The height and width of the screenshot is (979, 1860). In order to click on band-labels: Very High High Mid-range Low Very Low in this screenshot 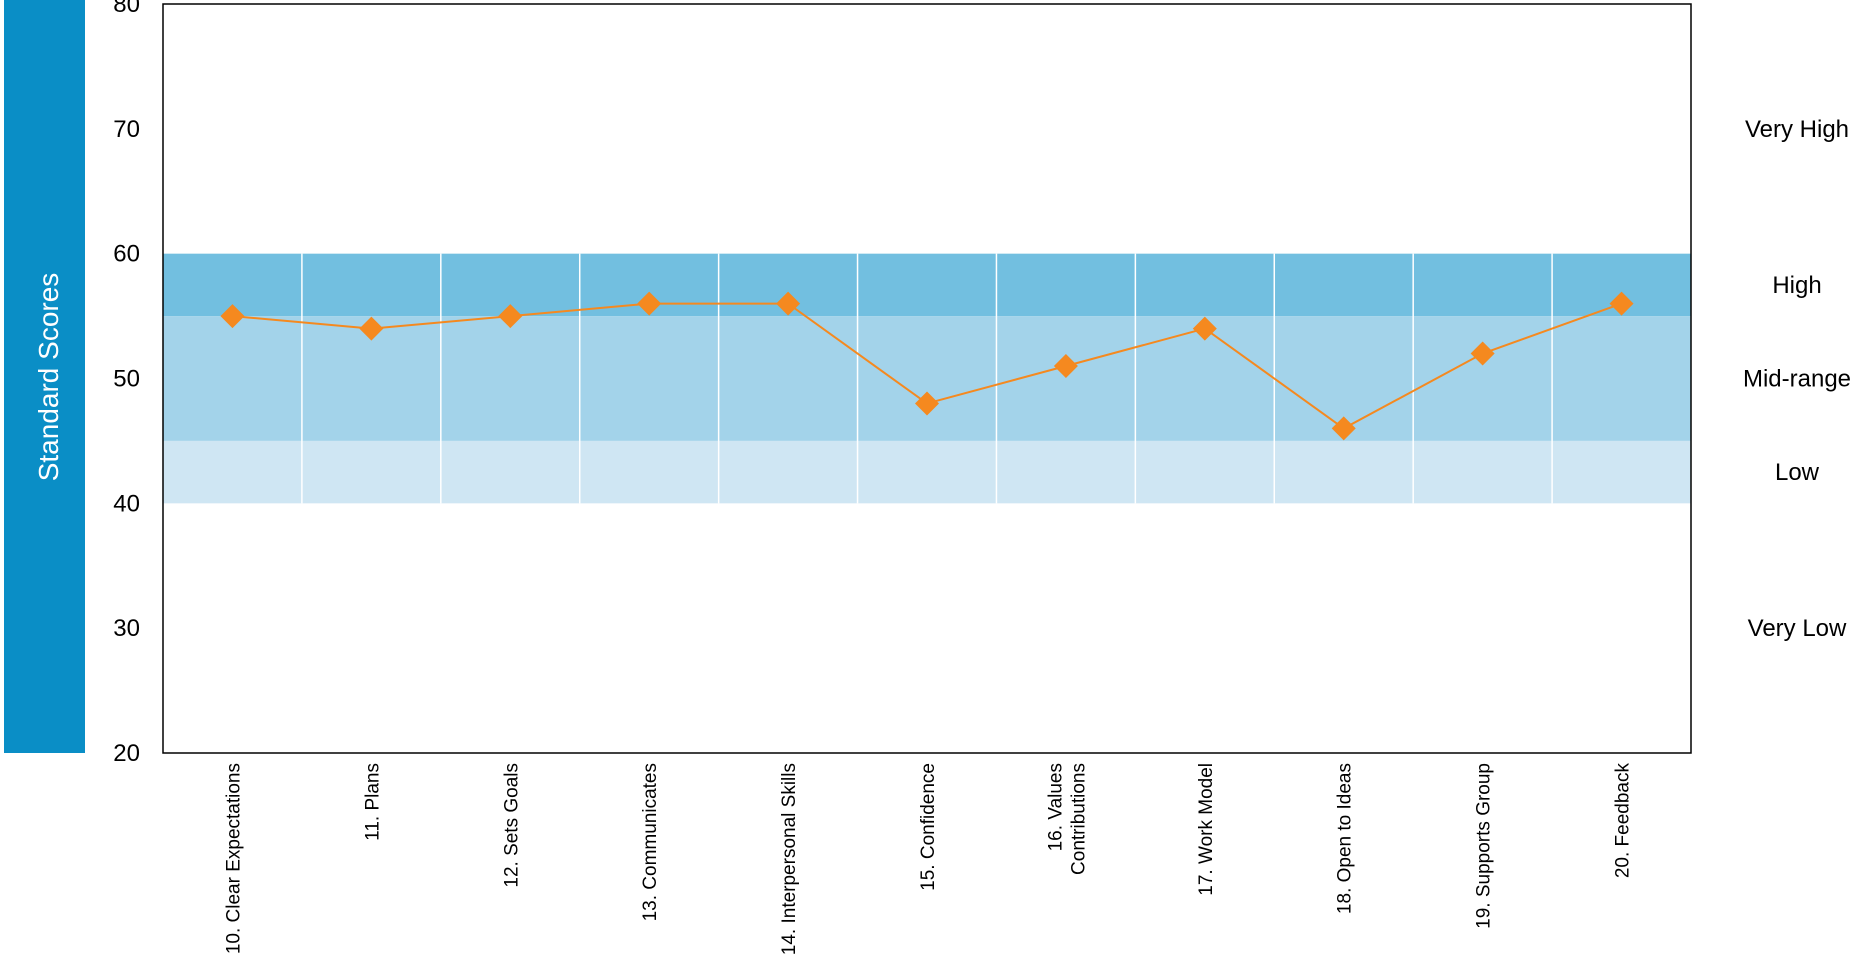, I will do `click(1797, 379)`.